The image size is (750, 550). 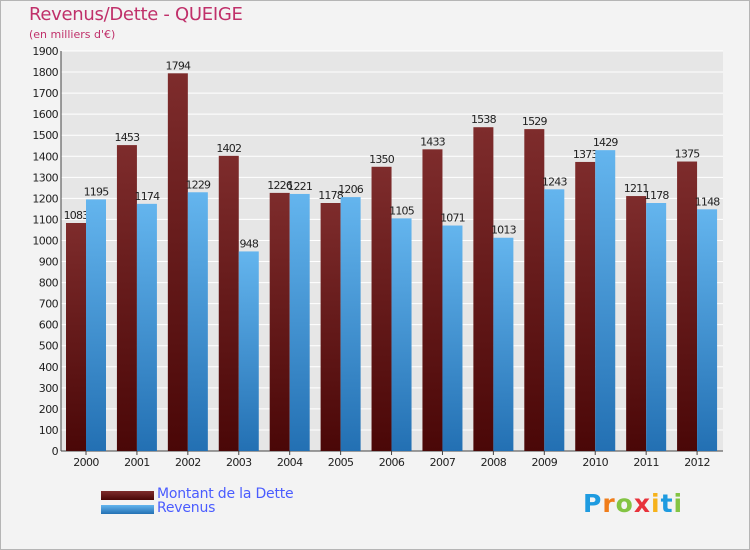 What do you see at coordinates (606, 142) in the screenshot?
I see `data-label-revenue: 1429` at bounding box center [606, 142].